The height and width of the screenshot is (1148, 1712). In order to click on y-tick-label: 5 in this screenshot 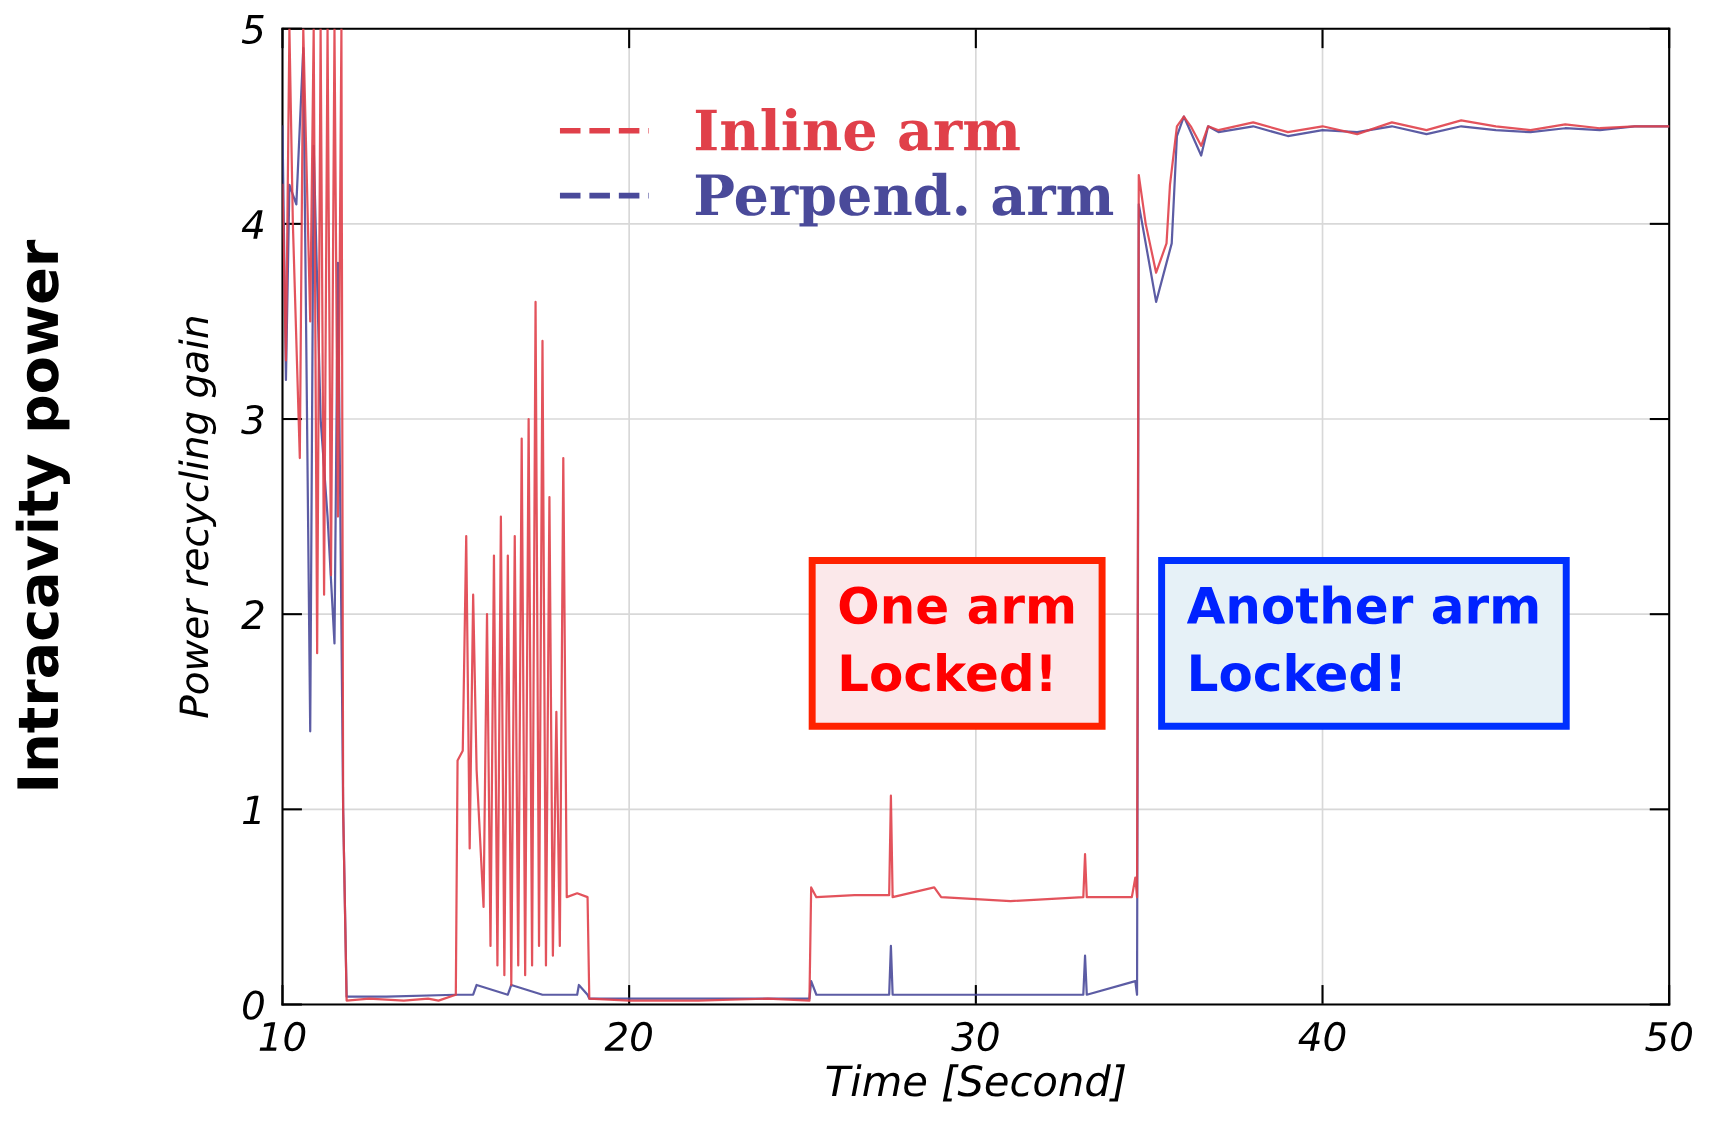, I will do `click(252, 30)`.